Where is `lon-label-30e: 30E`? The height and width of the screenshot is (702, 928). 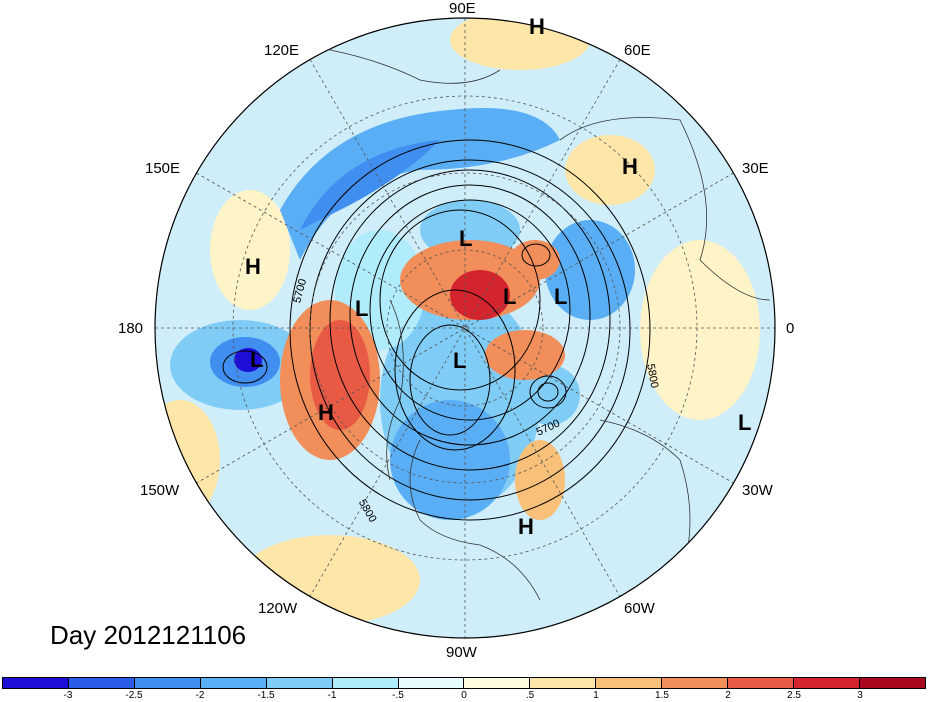
lon-label-30e: 30E is located at coordinates (755, 168).